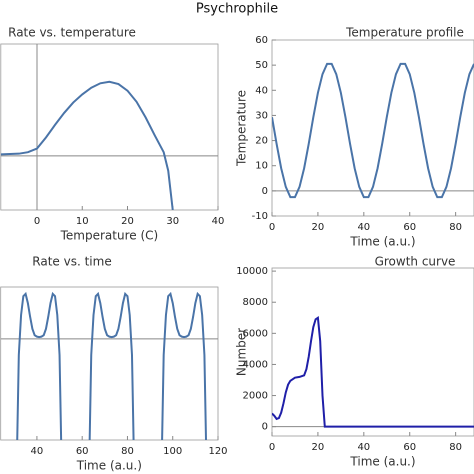 The height and width of the screenshot is (474, 474). I want to click on y-axis-label: Temperature, so click(242, 128).